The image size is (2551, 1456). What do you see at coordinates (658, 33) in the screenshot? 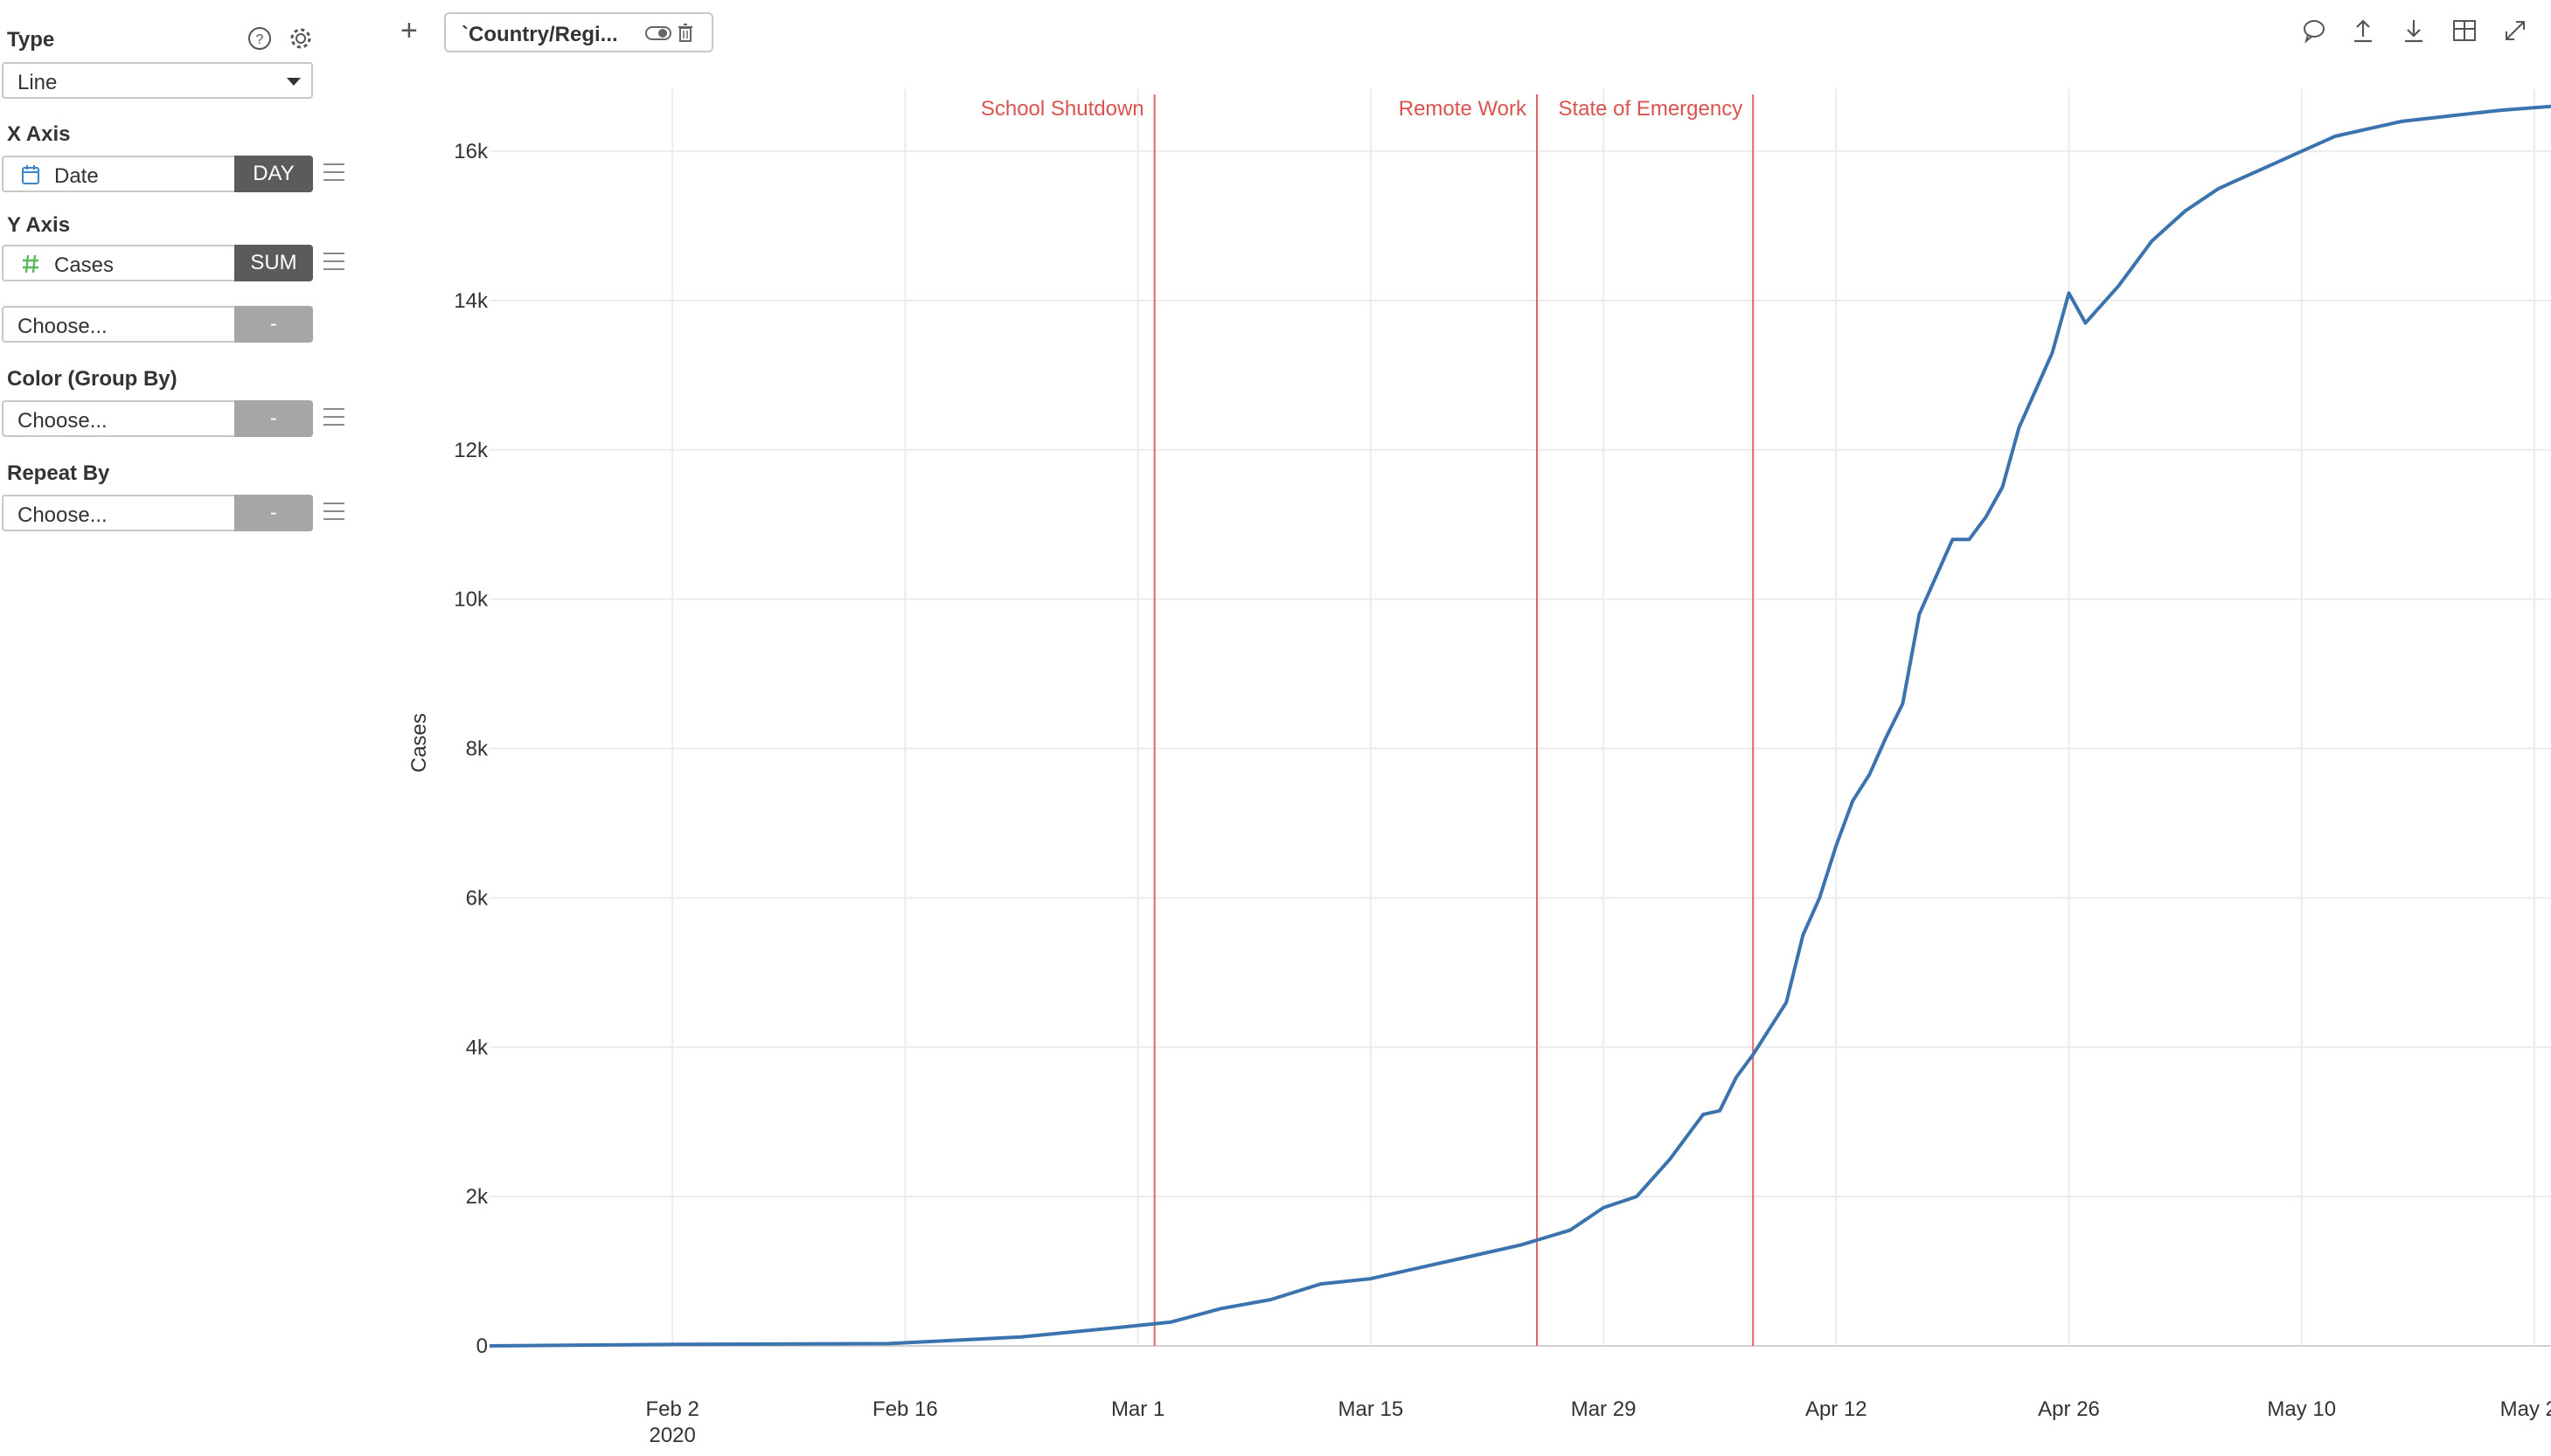
I see `toggle-icon` at bounding box center [658, 33].